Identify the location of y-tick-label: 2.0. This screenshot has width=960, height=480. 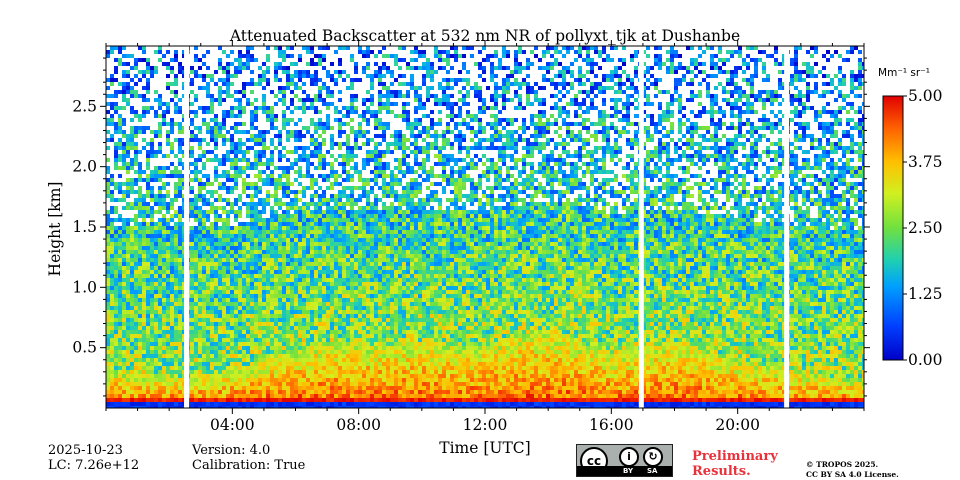
(84, 167).